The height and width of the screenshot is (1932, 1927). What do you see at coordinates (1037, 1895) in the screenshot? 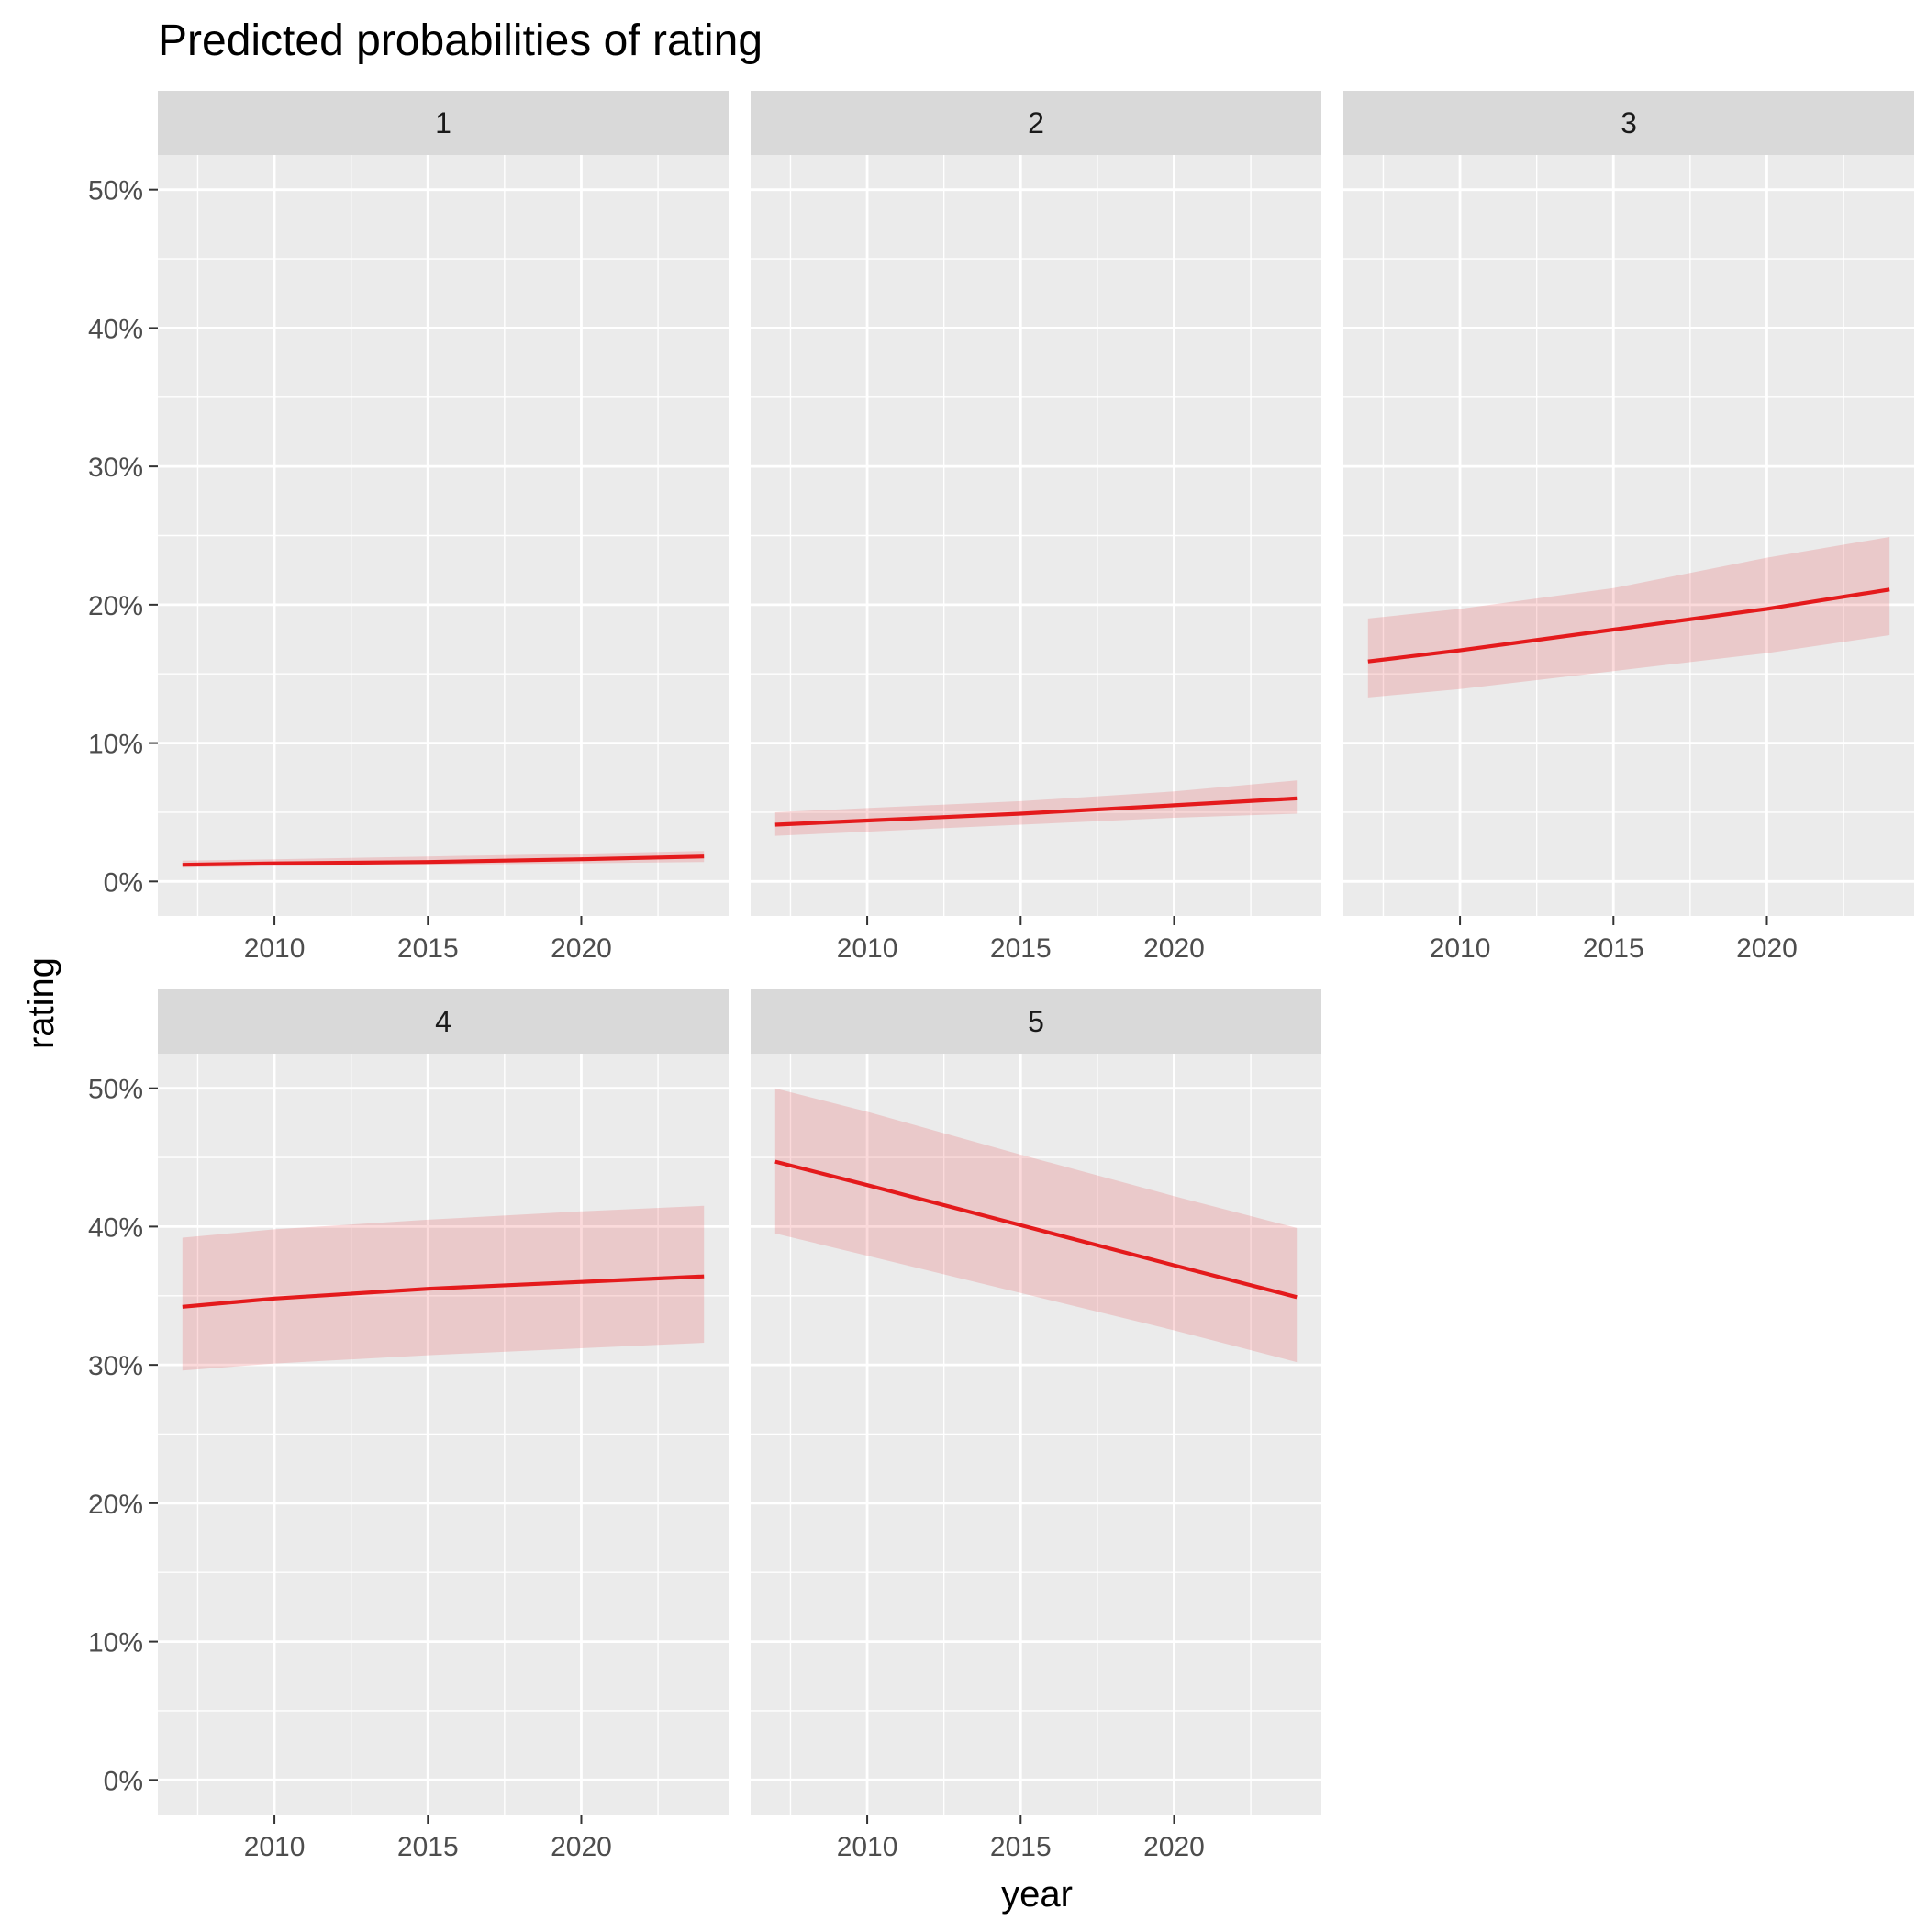
I see `x-axis-title: year` at bounding box center [1037, 1895].